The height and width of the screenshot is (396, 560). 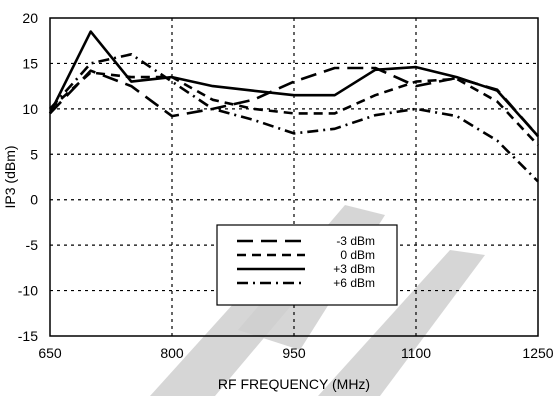 What do you see at coordinates (172, 353) in the screenshot?
I see `x-tick-label: 800` at bounding box center [172, 353].